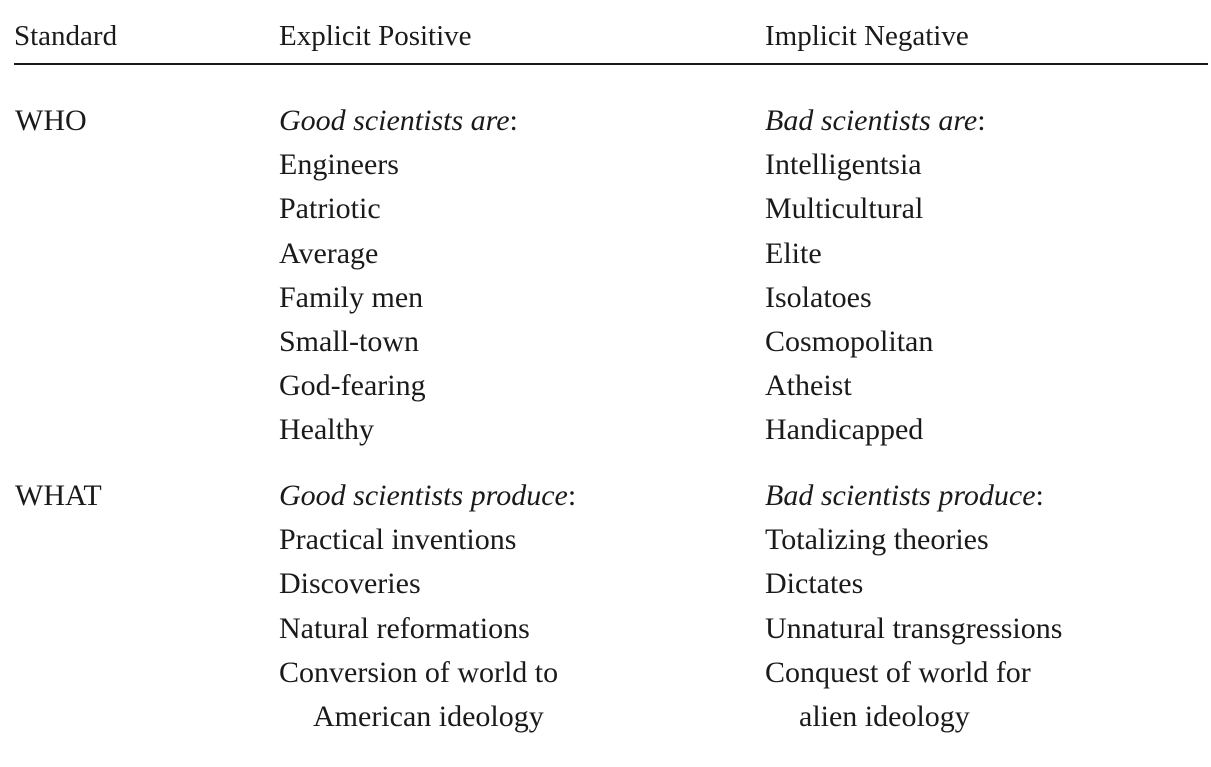 The height and width of the screenshot is (767, 1211). What do you see at coordinates (818, 297) in the screenshot?
I see `list-item: Isolatoes` at bounding box center [818, 297].